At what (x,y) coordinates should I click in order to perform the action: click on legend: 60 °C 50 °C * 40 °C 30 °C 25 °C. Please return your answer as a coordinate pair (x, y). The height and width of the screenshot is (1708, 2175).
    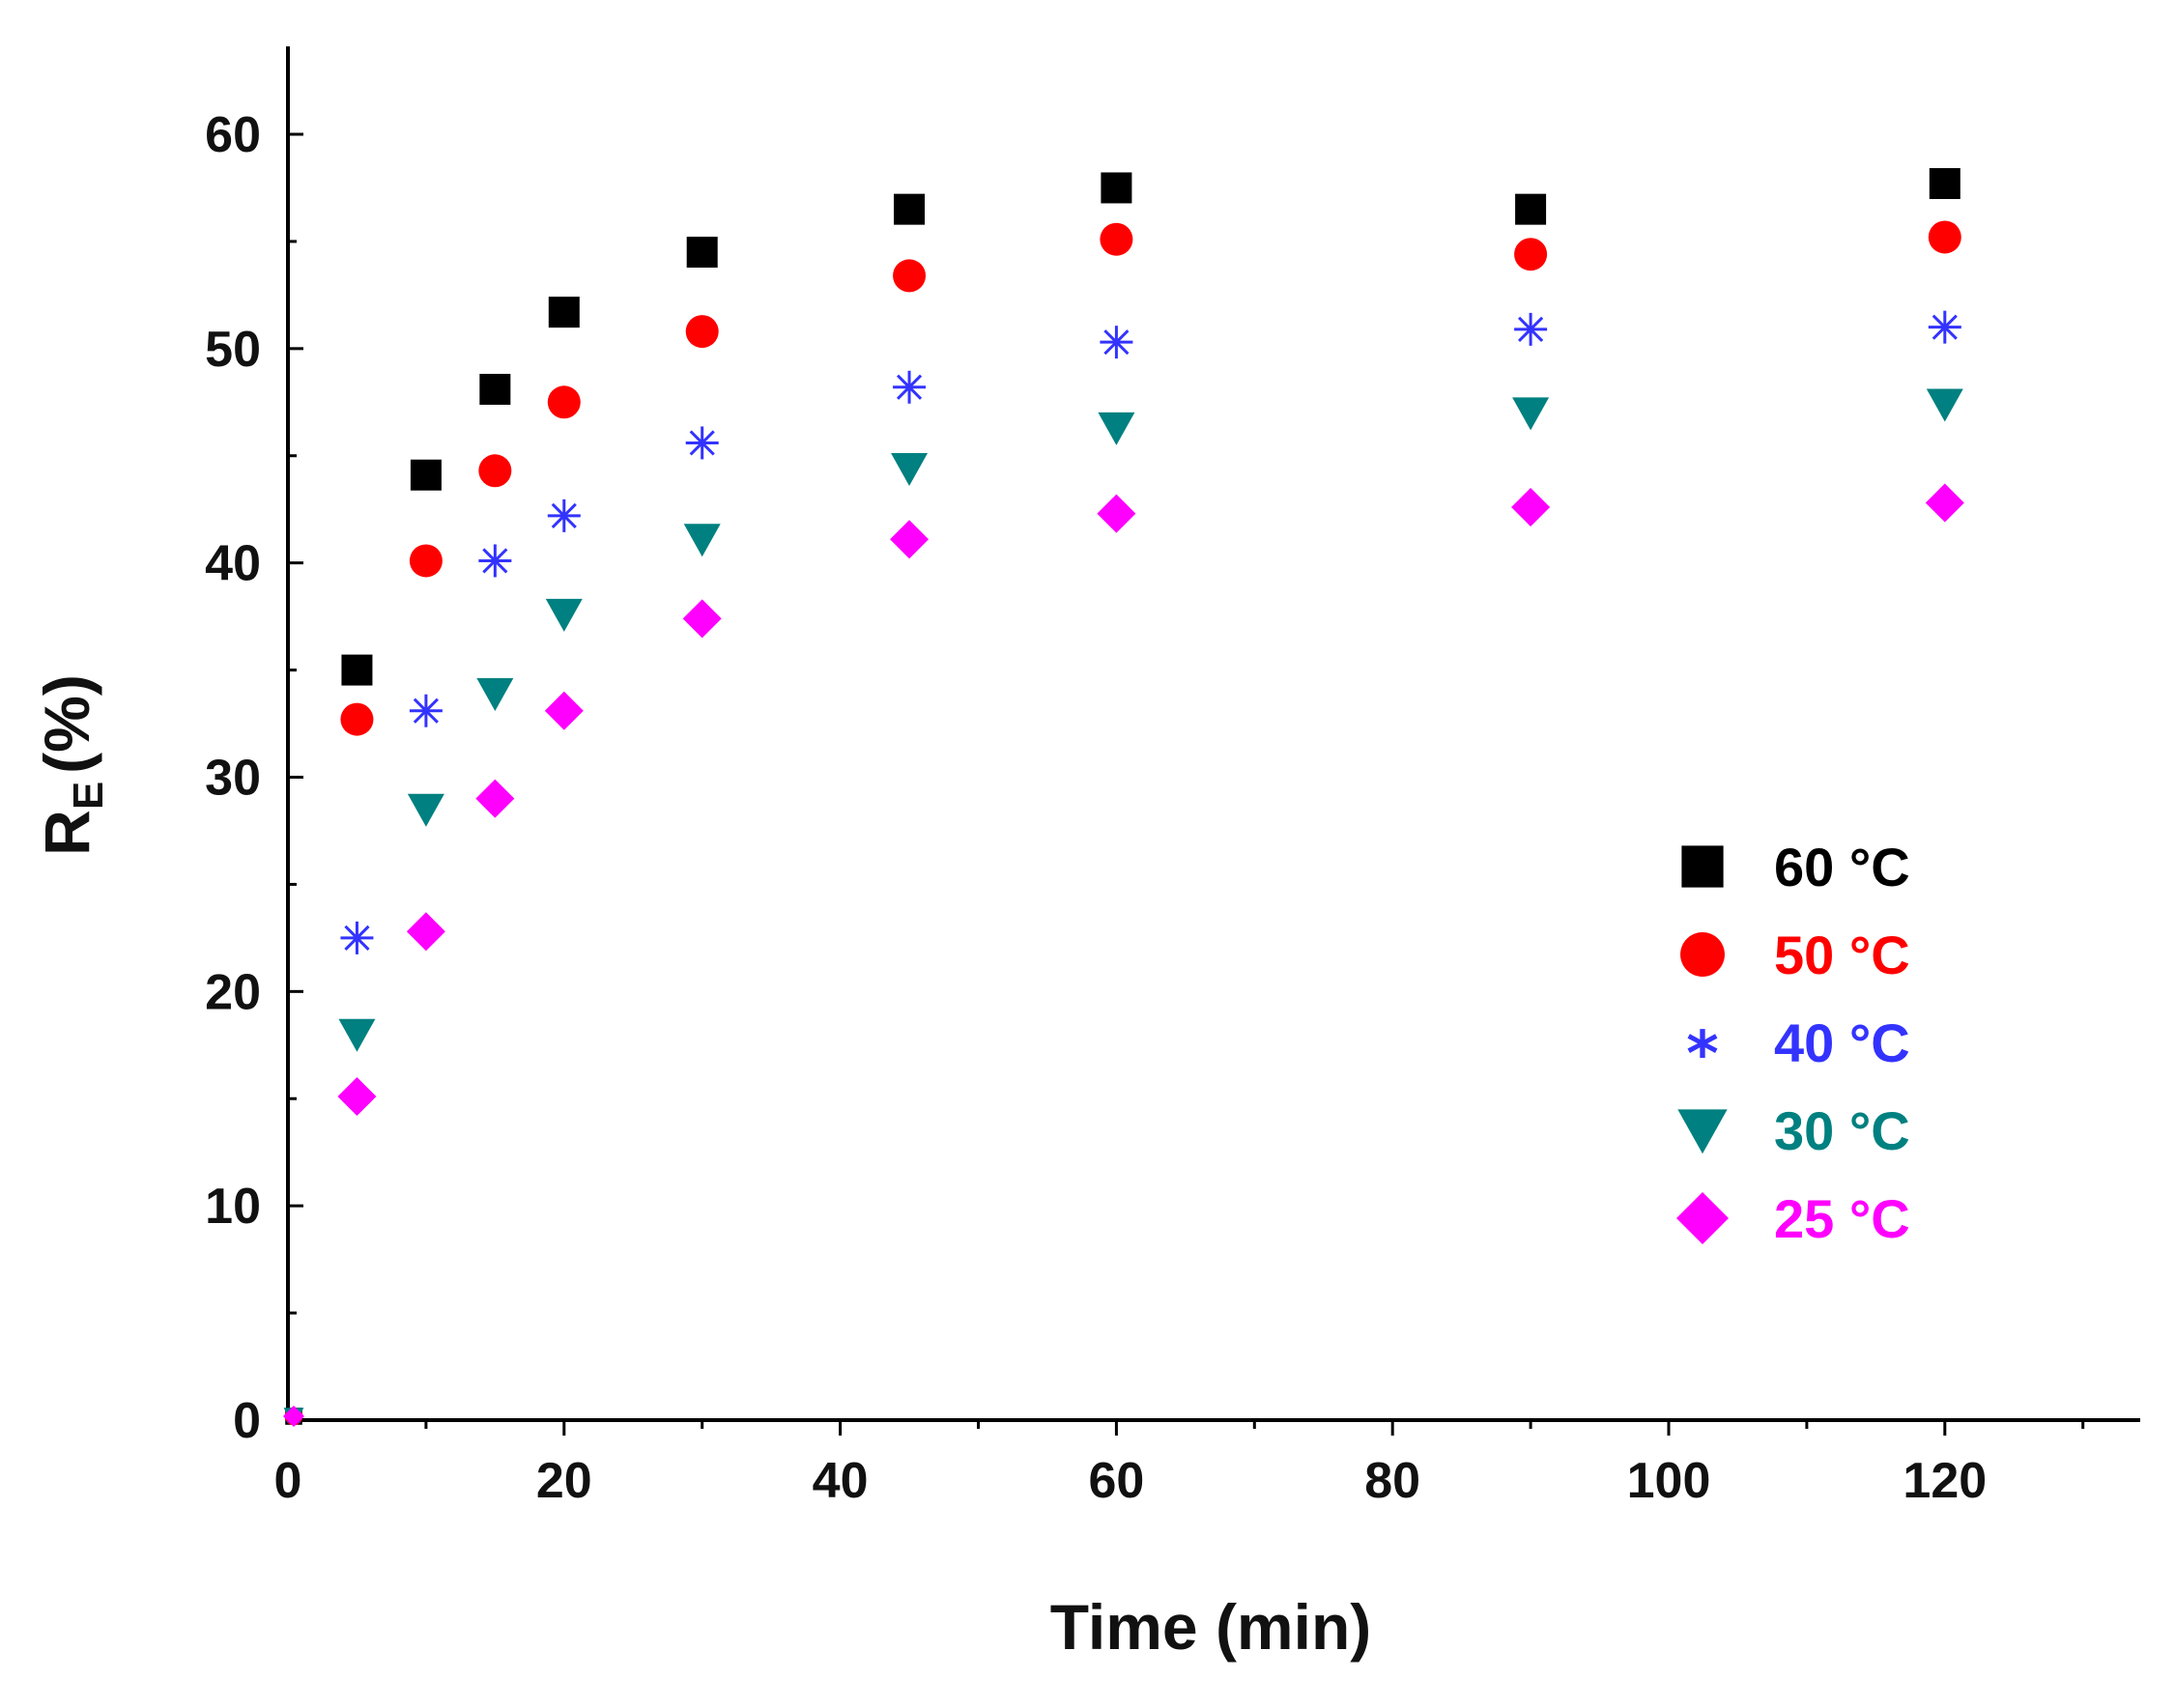
    Looking at the image, I should click on (1793, 1043).